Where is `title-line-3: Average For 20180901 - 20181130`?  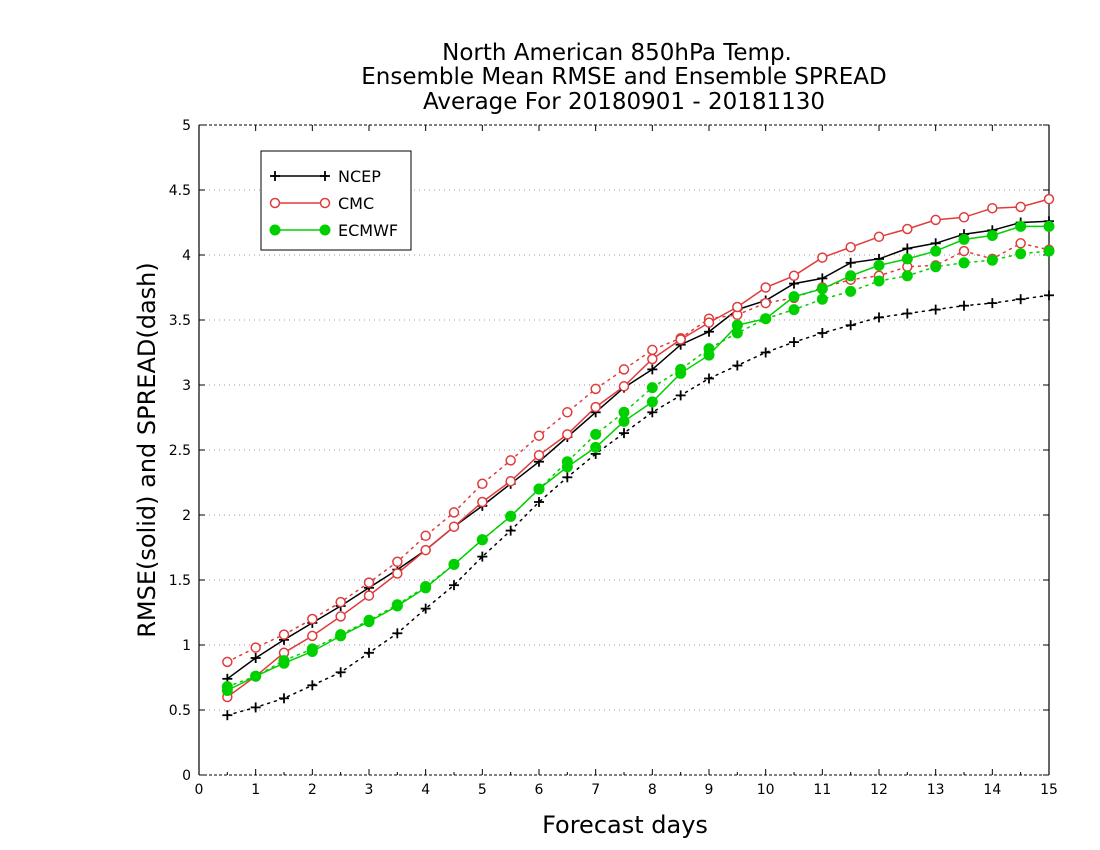 title-line-3: Average For 20180901 - 20181130 is located at coordinates (624, 102).